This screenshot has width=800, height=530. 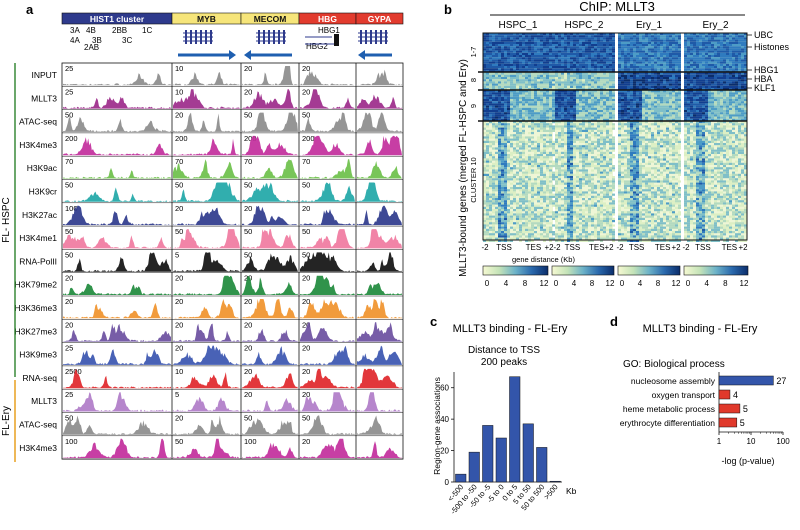 I want to click on track-scale-label: 50, so click(x=179, y=441).